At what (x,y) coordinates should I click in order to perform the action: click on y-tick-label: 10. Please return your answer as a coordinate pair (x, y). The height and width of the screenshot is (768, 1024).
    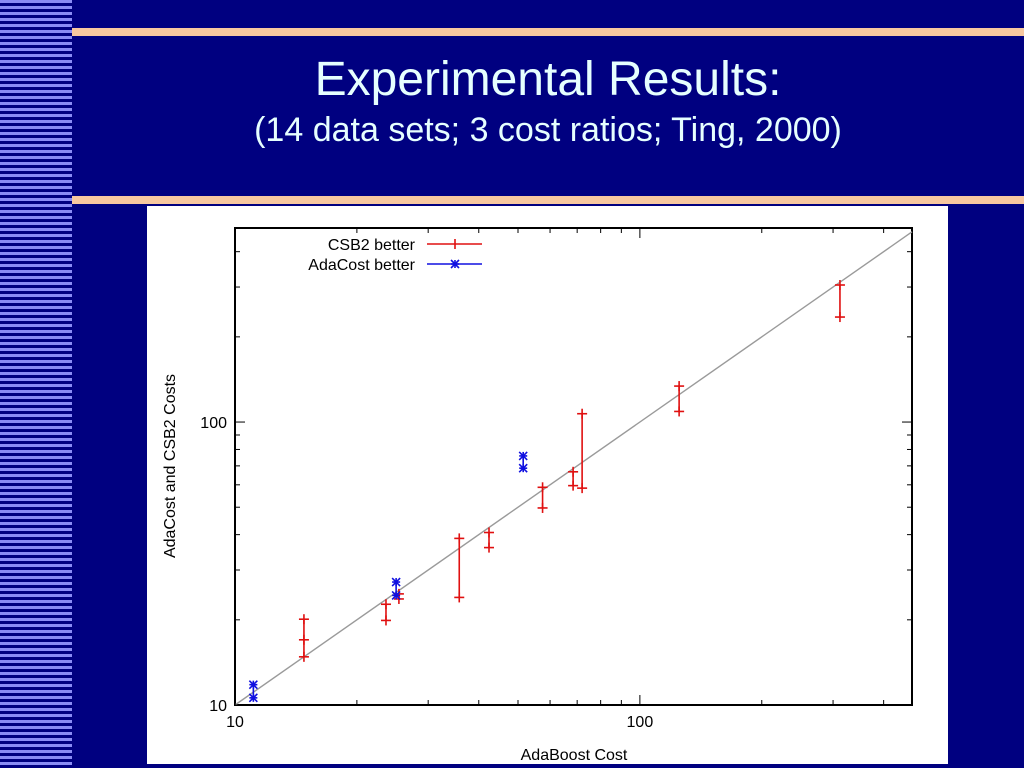
    Looking at the image, I should click on (218, 706).